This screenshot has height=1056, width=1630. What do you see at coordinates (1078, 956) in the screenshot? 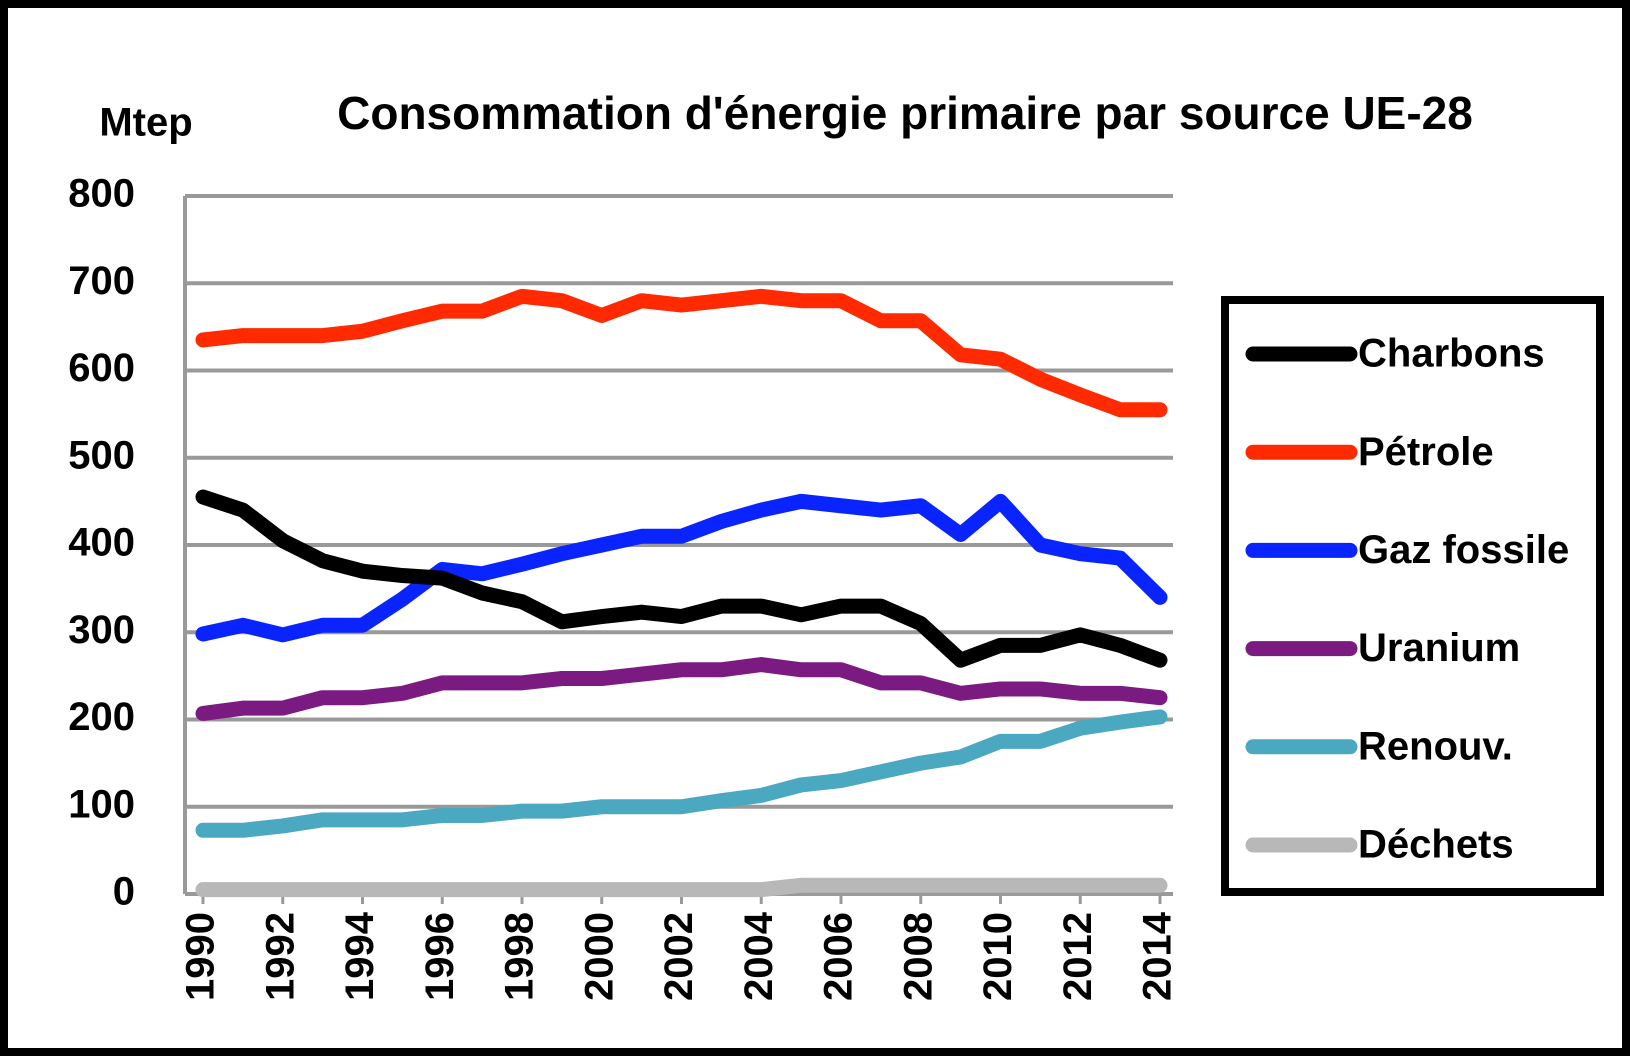
I see `x-tick-label: 2012` at bounding box center [1078, 956].